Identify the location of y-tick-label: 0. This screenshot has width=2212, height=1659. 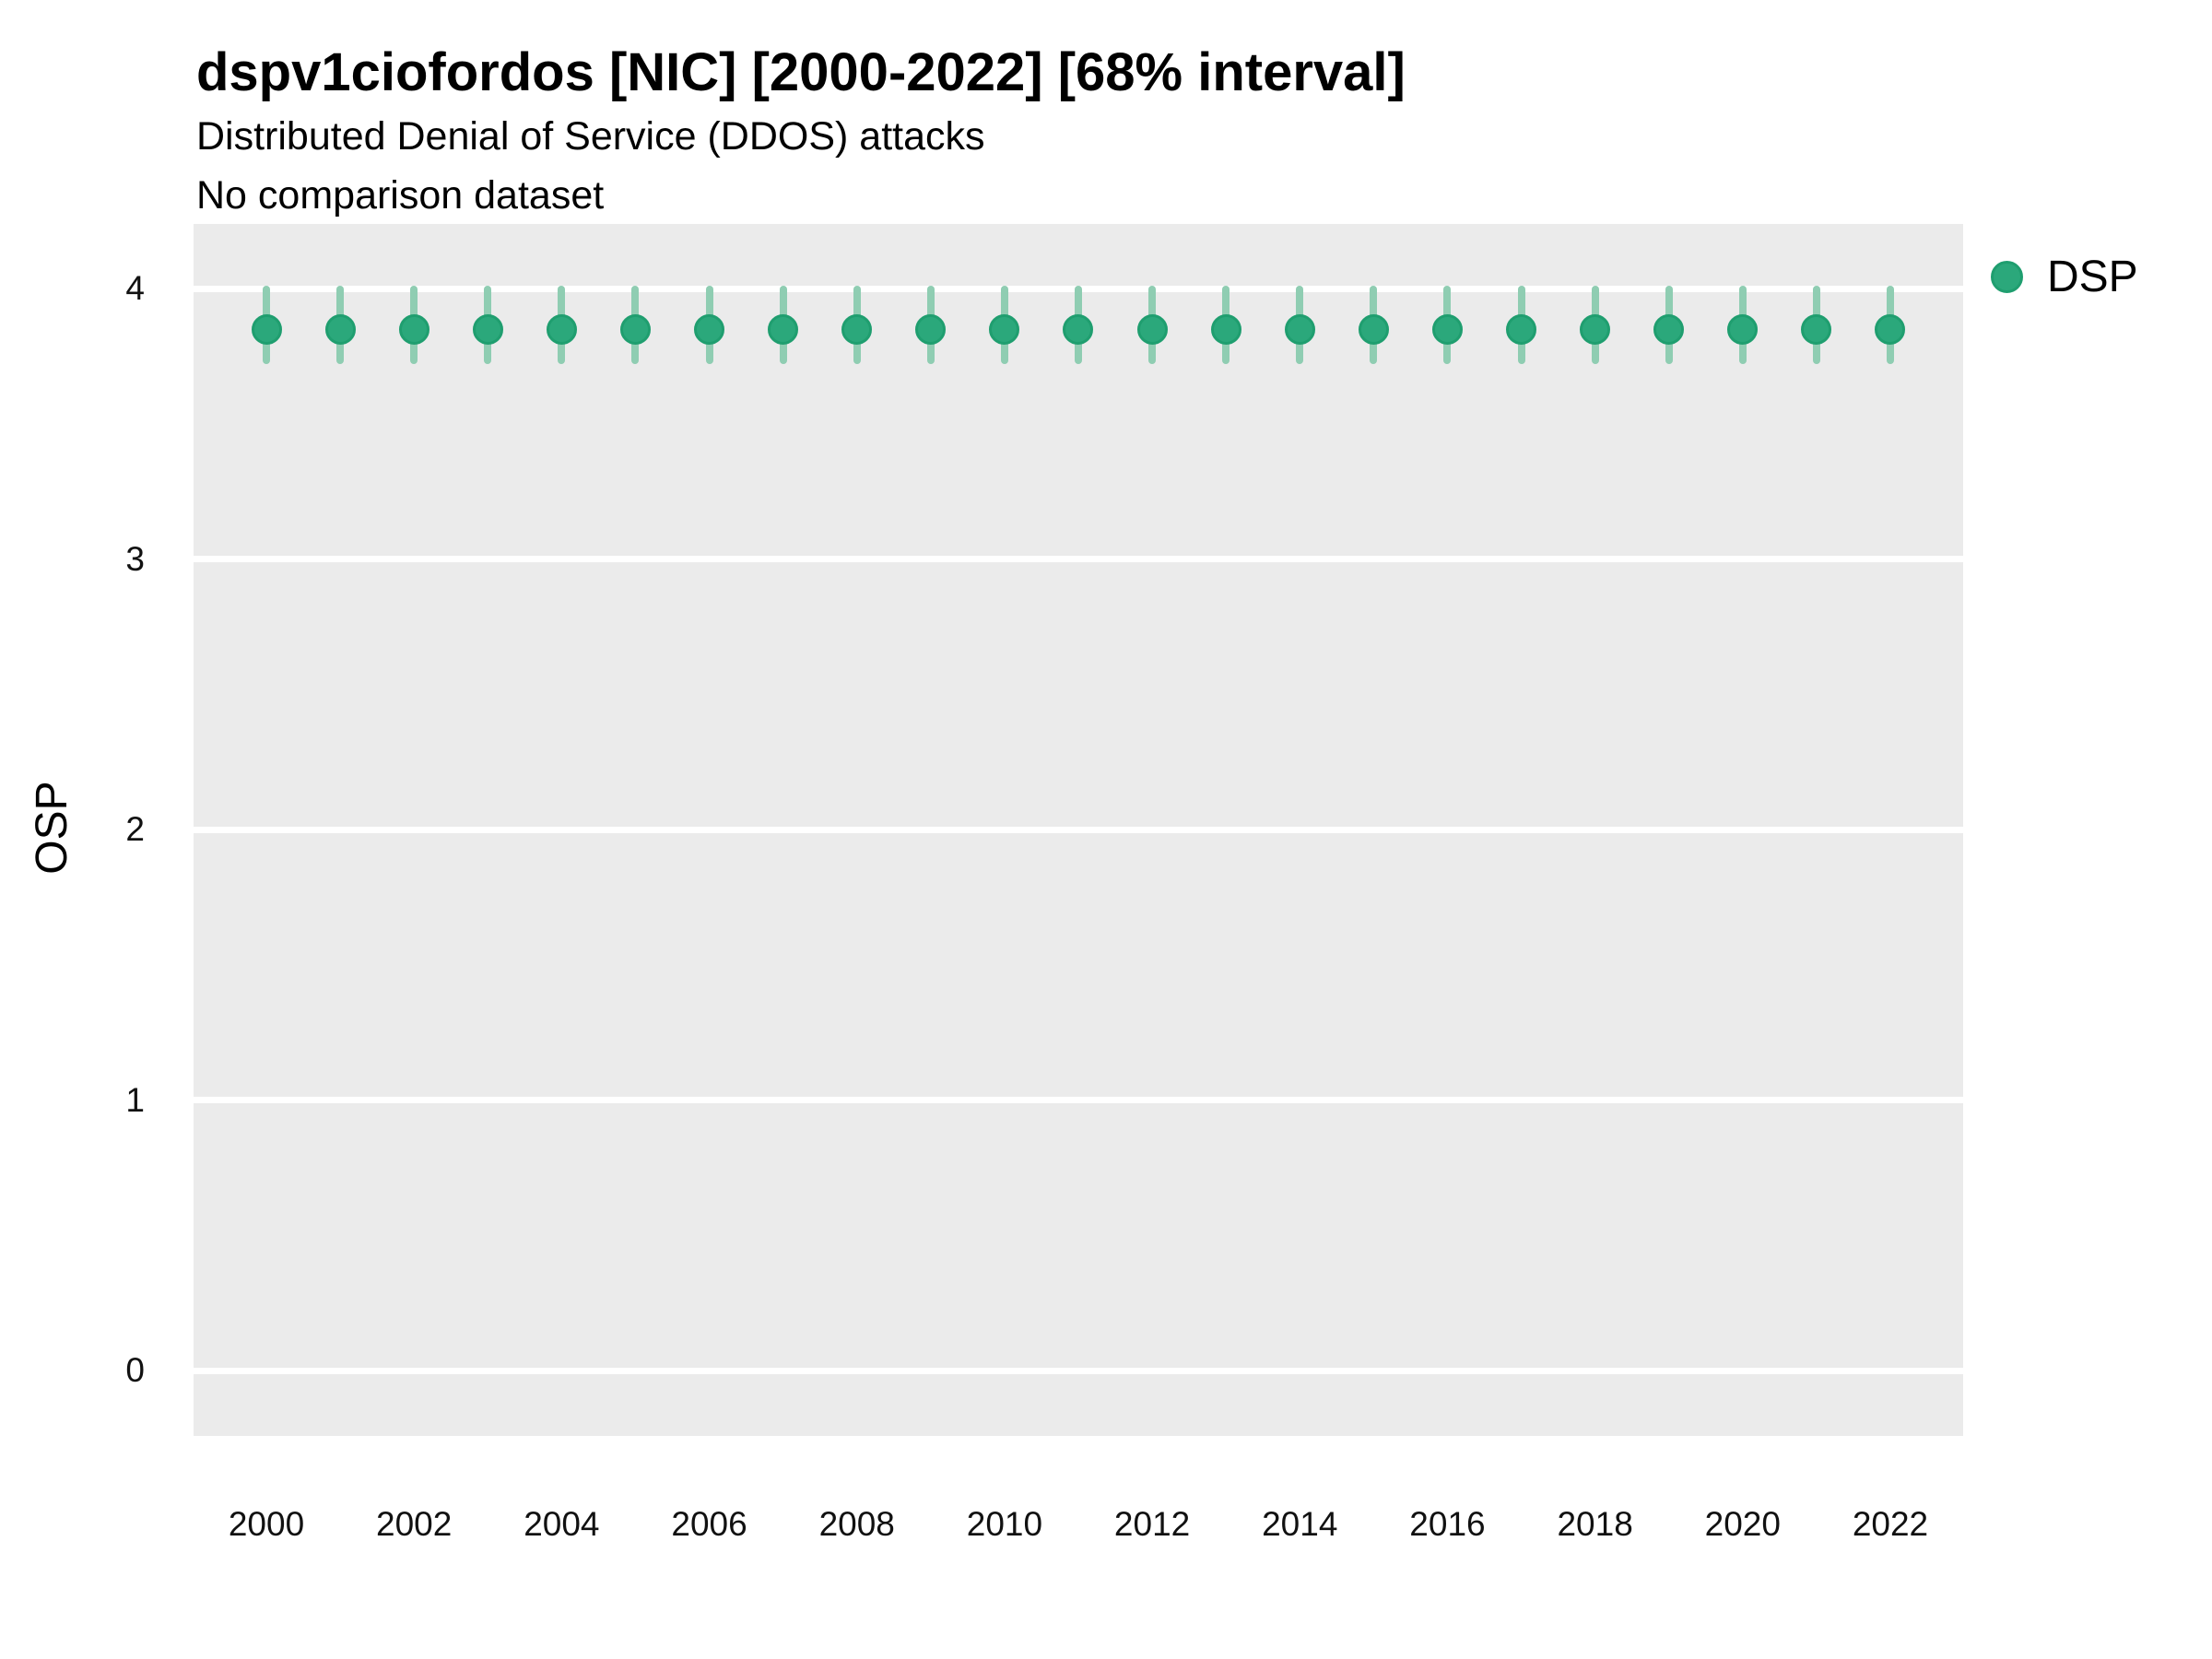
(135, 1370).